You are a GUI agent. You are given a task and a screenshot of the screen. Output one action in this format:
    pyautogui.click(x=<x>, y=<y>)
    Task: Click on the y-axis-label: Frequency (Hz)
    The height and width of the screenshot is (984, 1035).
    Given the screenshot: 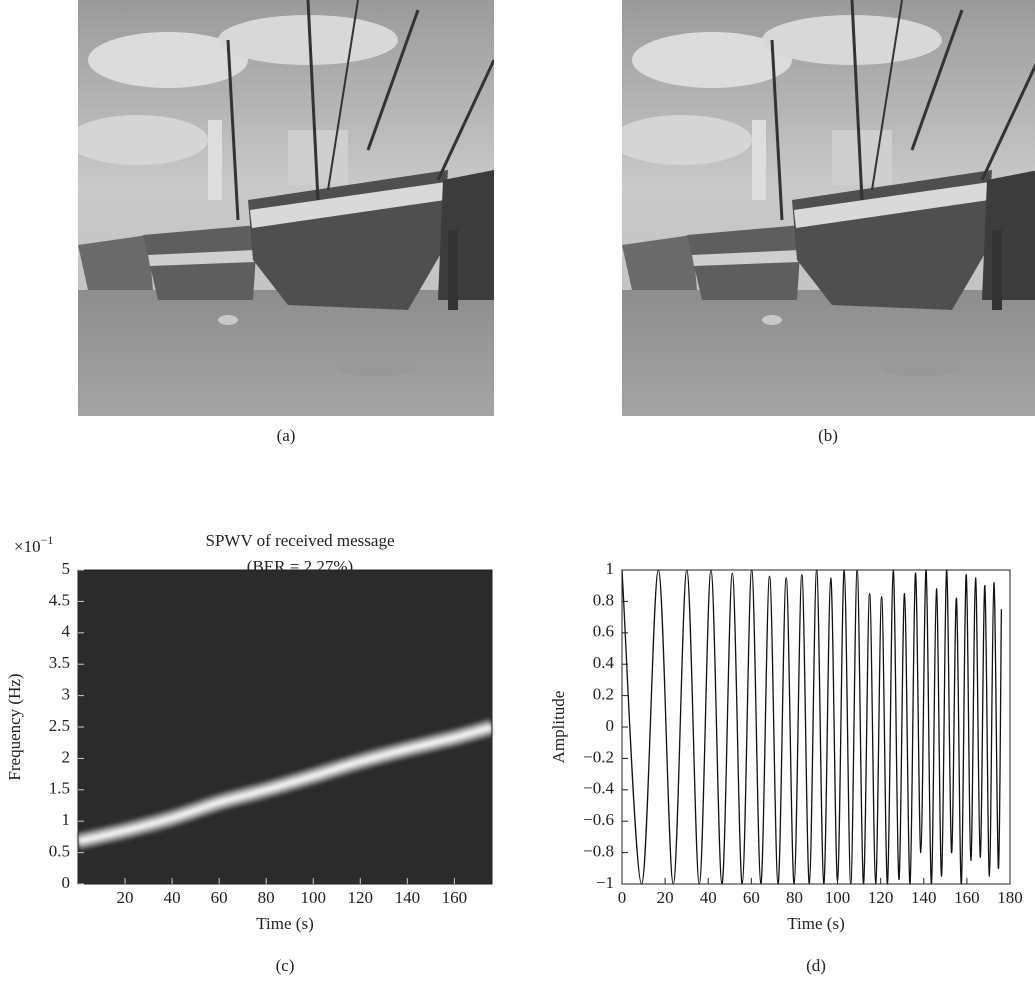 What is the action you would take?
    pyautogui.click(x=14, y=726)
    